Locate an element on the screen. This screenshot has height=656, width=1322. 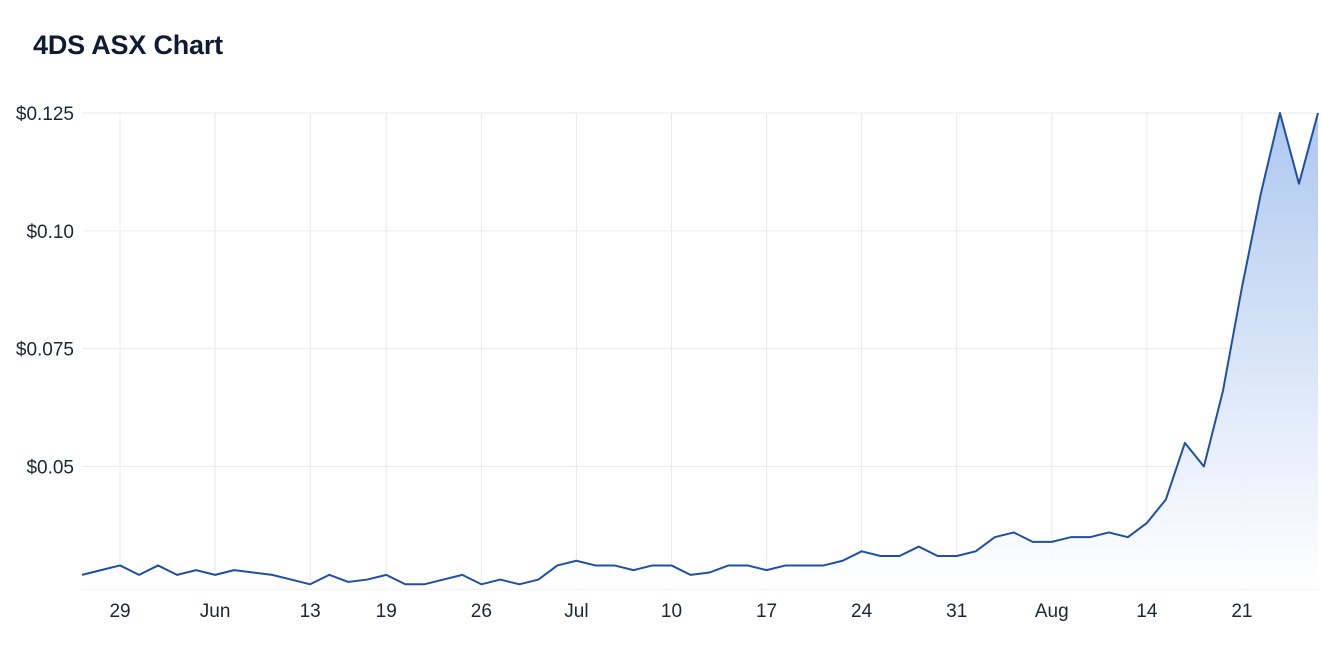
y-tick-label: $0.05 is located at coordinates (50, 467).